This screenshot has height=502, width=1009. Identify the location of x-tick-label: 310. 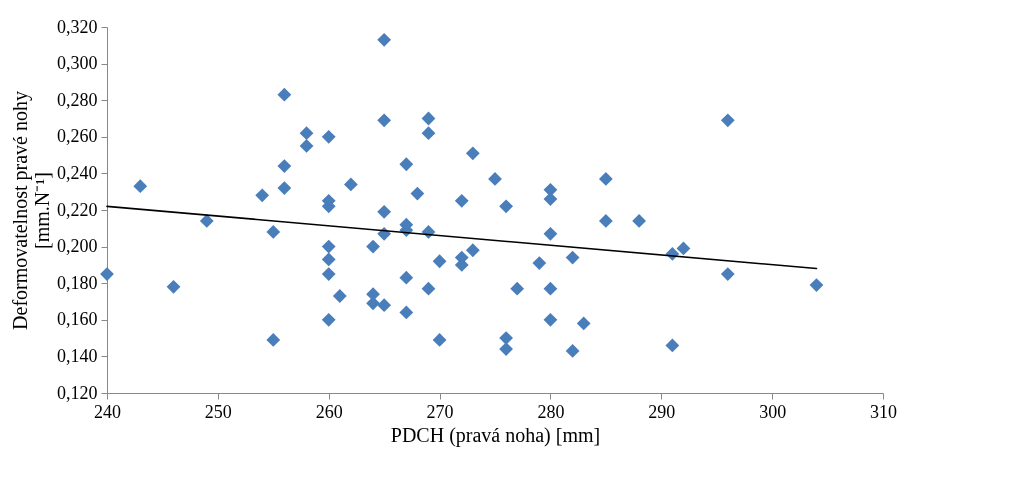
(883, 411).